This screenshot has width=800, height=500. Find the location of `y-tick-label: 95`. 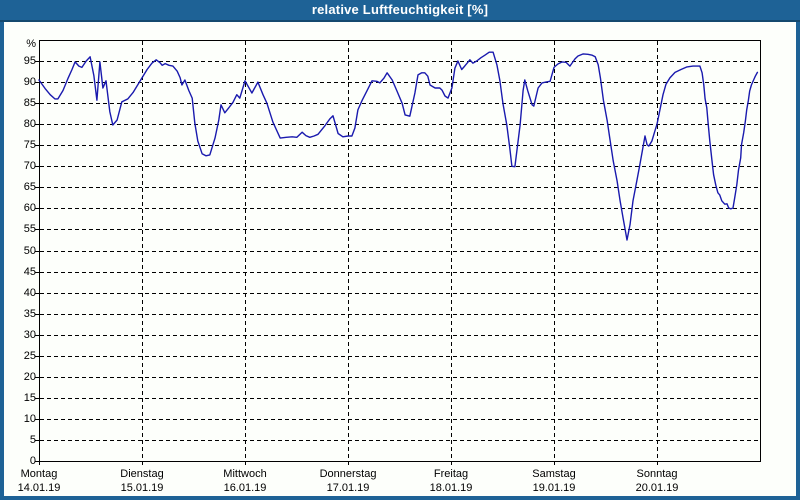

y-tick-label: 95 is located at coordinates (29, 61).